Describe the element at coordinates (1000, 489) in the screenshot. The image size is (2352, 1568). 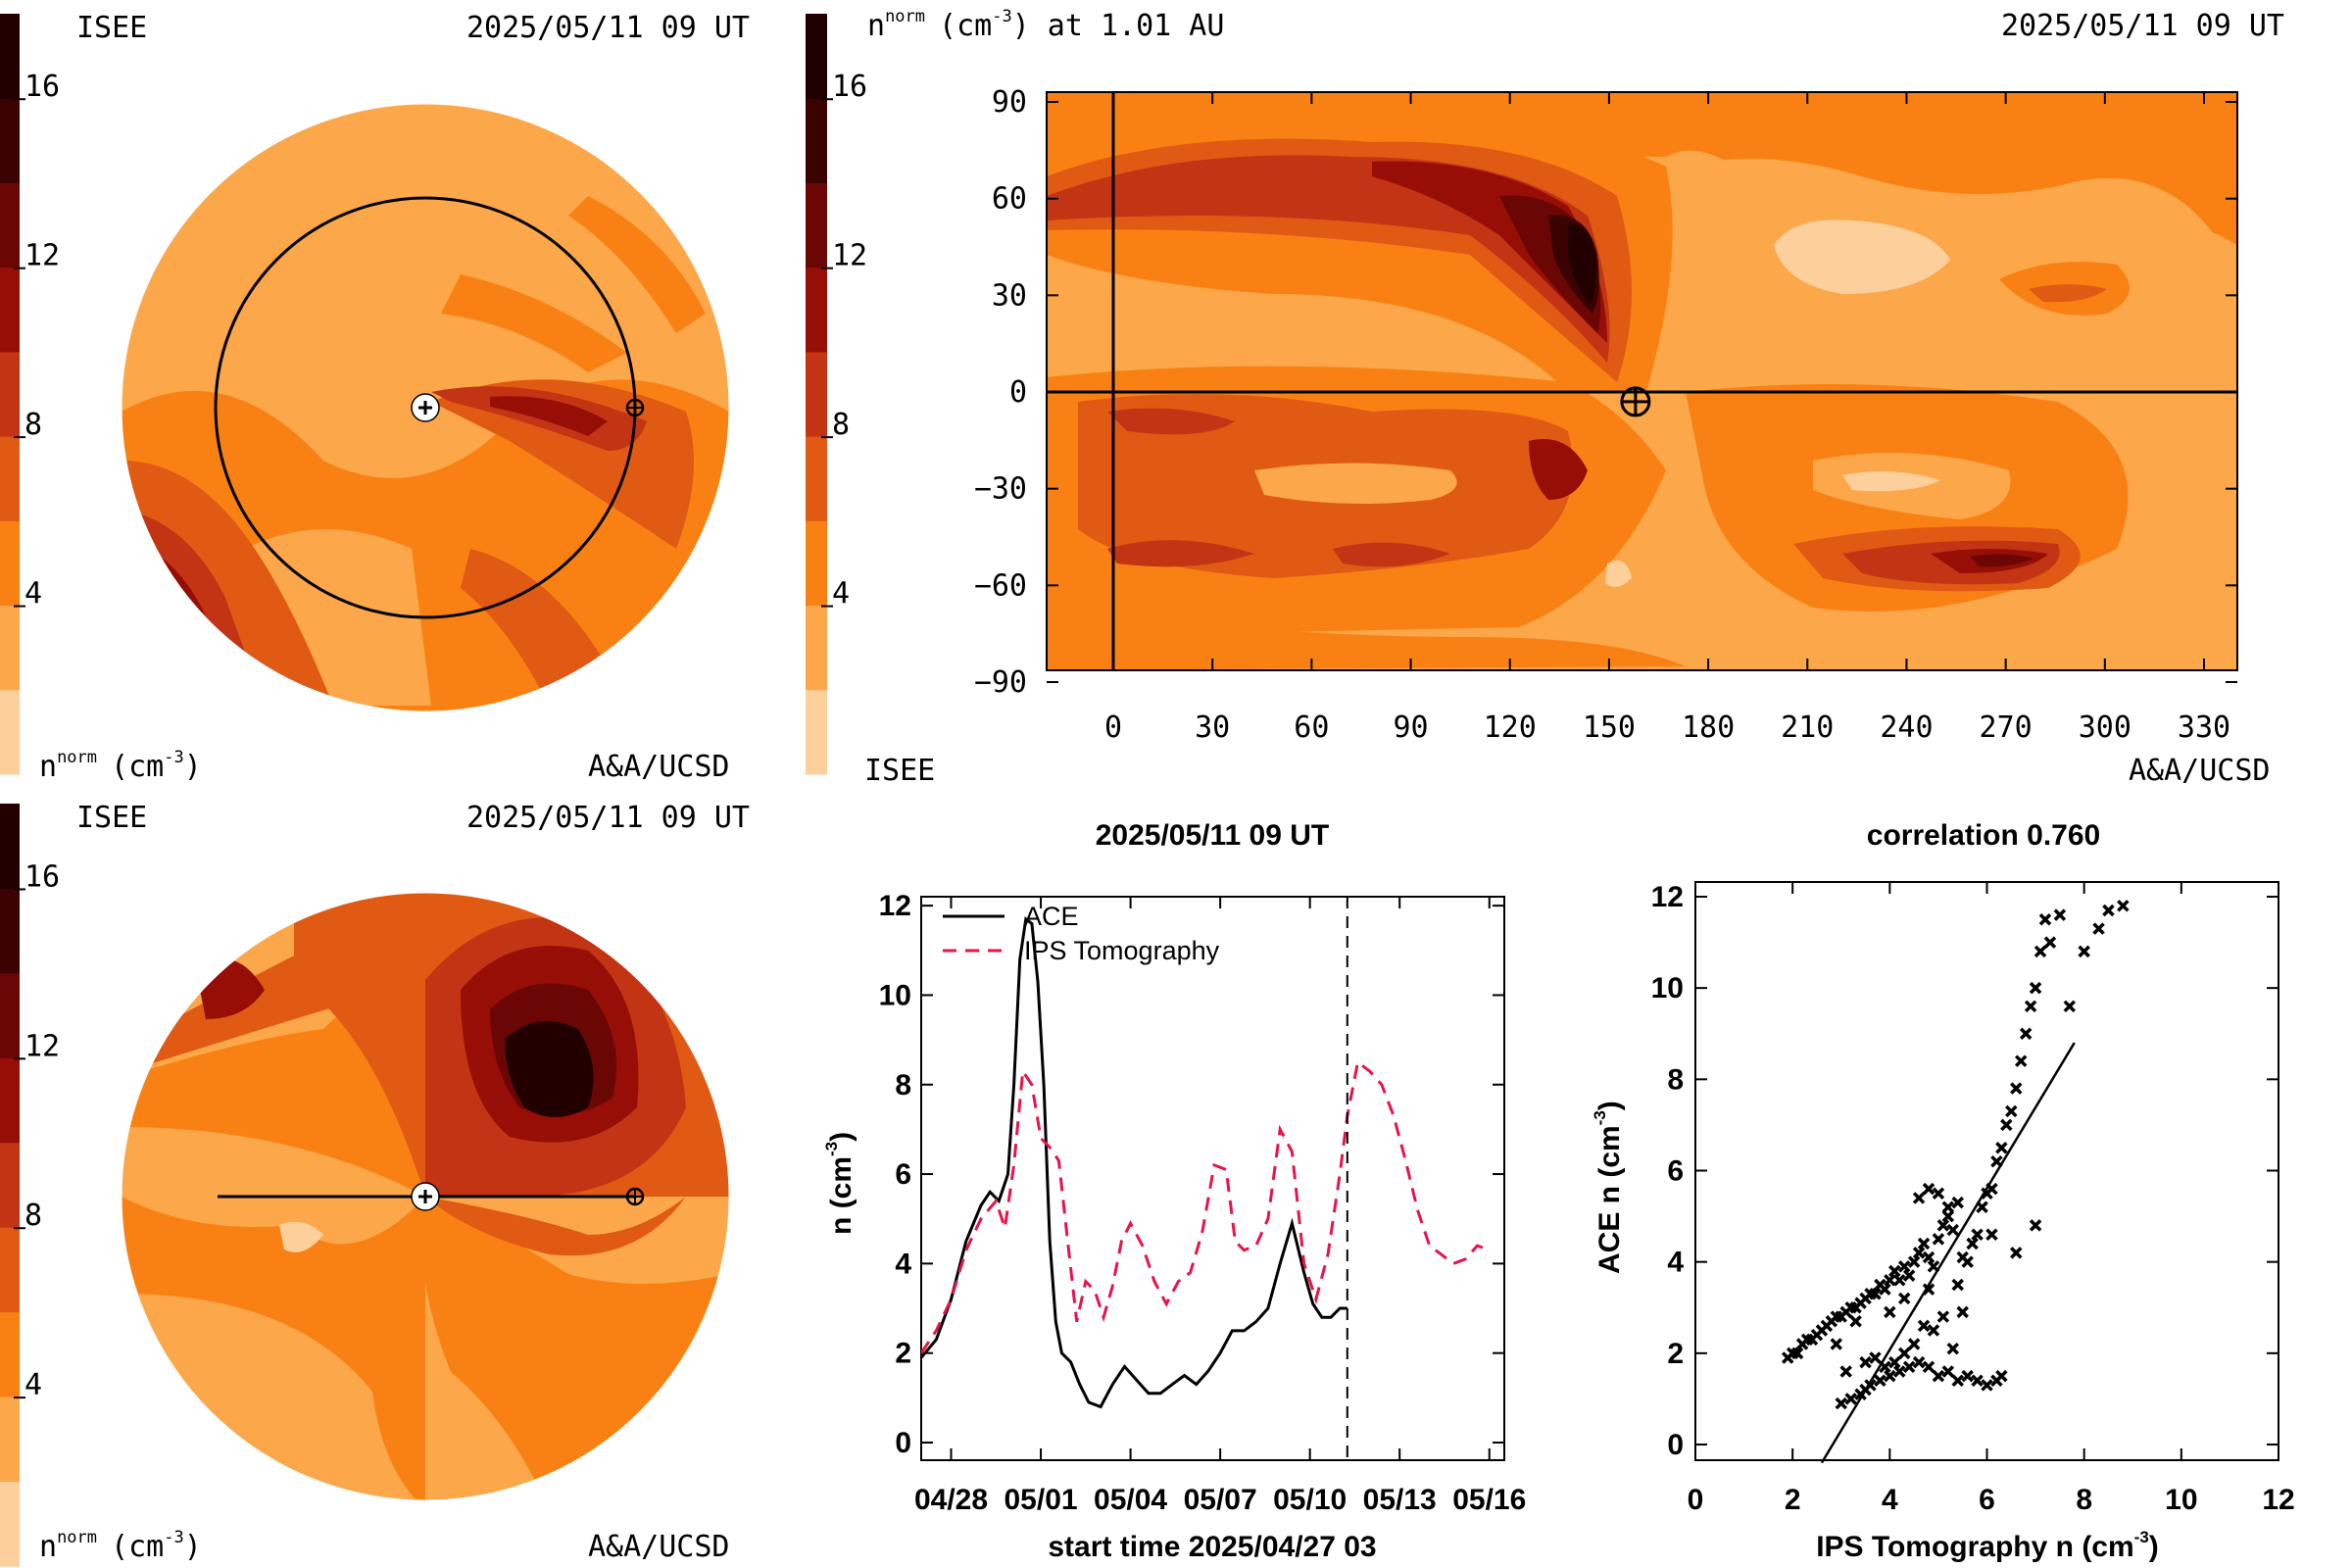
I see `map-y-tick-label: −30` at that location.